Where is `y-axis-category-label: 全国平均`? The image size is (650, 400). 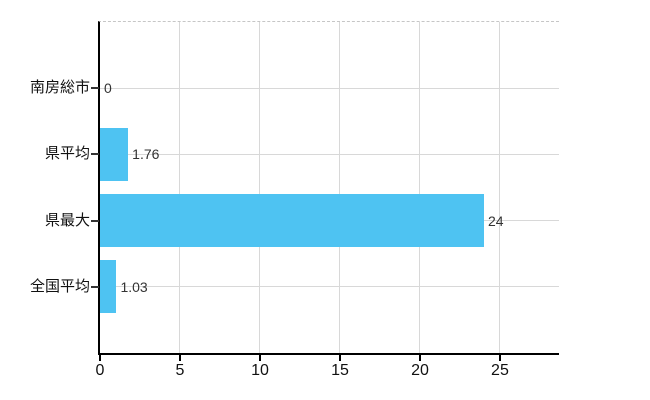 y-axis-category-label: 全国平均 is located at coordinates (59, 286).